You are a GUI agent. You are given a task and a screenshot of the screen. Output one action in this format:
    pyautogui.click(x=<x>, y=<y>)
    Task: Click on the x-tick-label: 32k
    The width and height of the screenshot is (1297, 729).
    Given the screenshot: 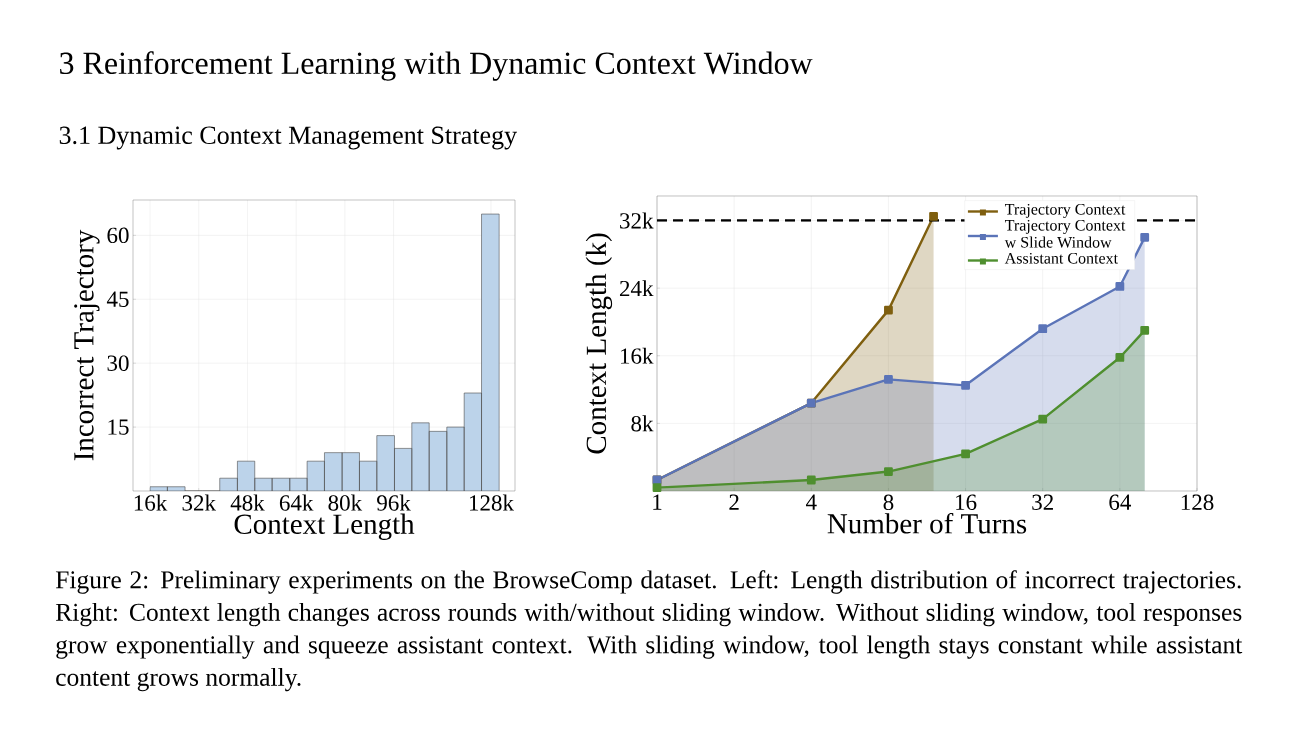 What is the action you would take?
    pyautogui.click(x=199, y=502)
    